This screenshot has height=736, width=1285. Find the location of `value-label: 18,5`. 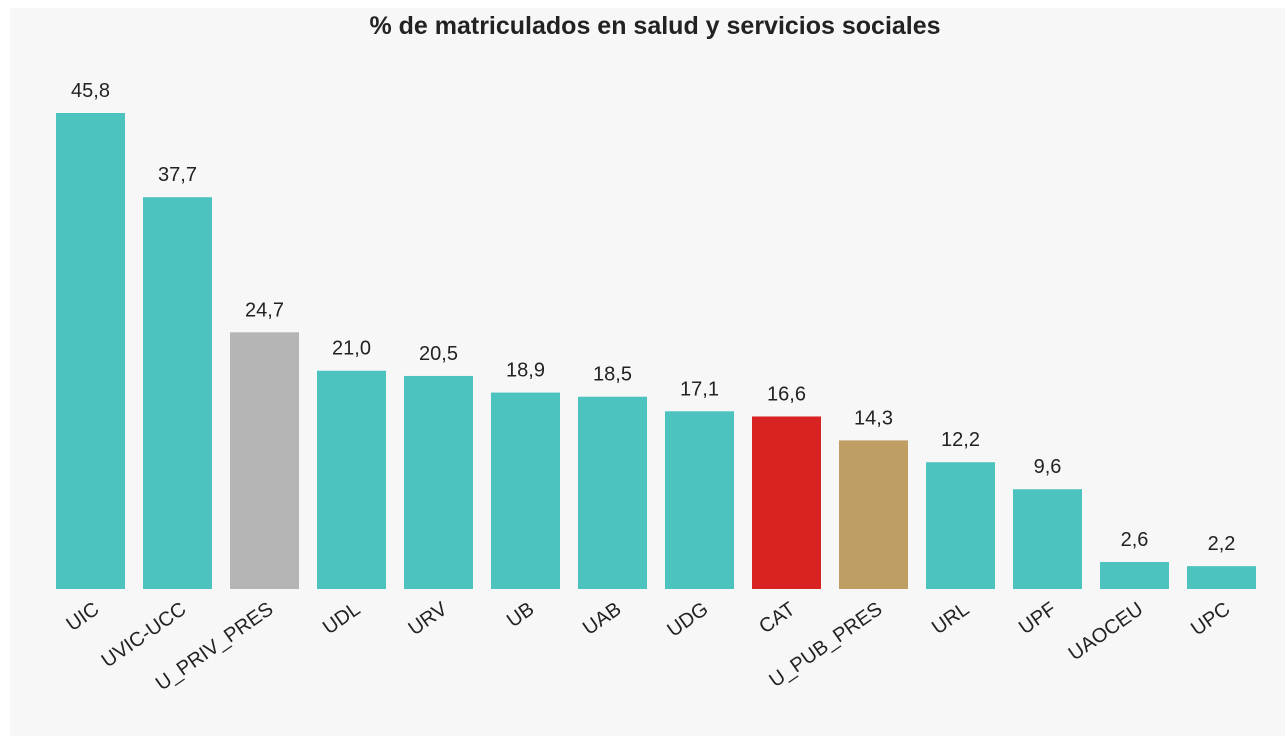

value-label: 18,5 is located at coordinates (612, 375).